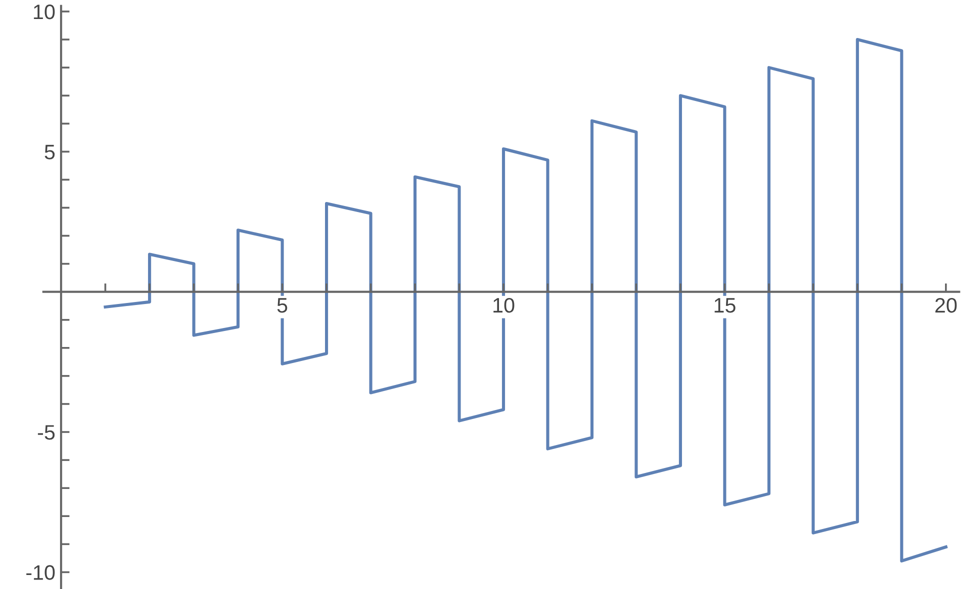  Describe the element at coordinates (282, 305) in the screenshot. I see `x-tick-label: 5` at that location.